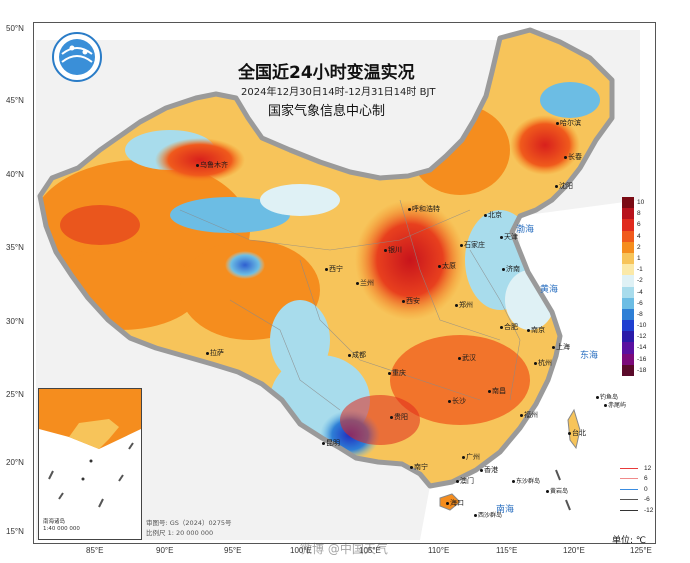  I want to click on approval-number: 审图号: GS（2024）0275号, so click(189, 523).